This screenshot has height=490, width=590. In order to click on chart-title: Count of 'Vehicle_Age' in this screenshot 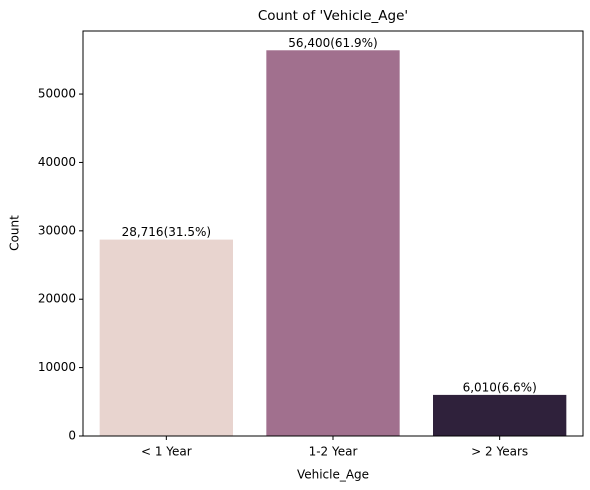, I will do `click(333, 16)`.